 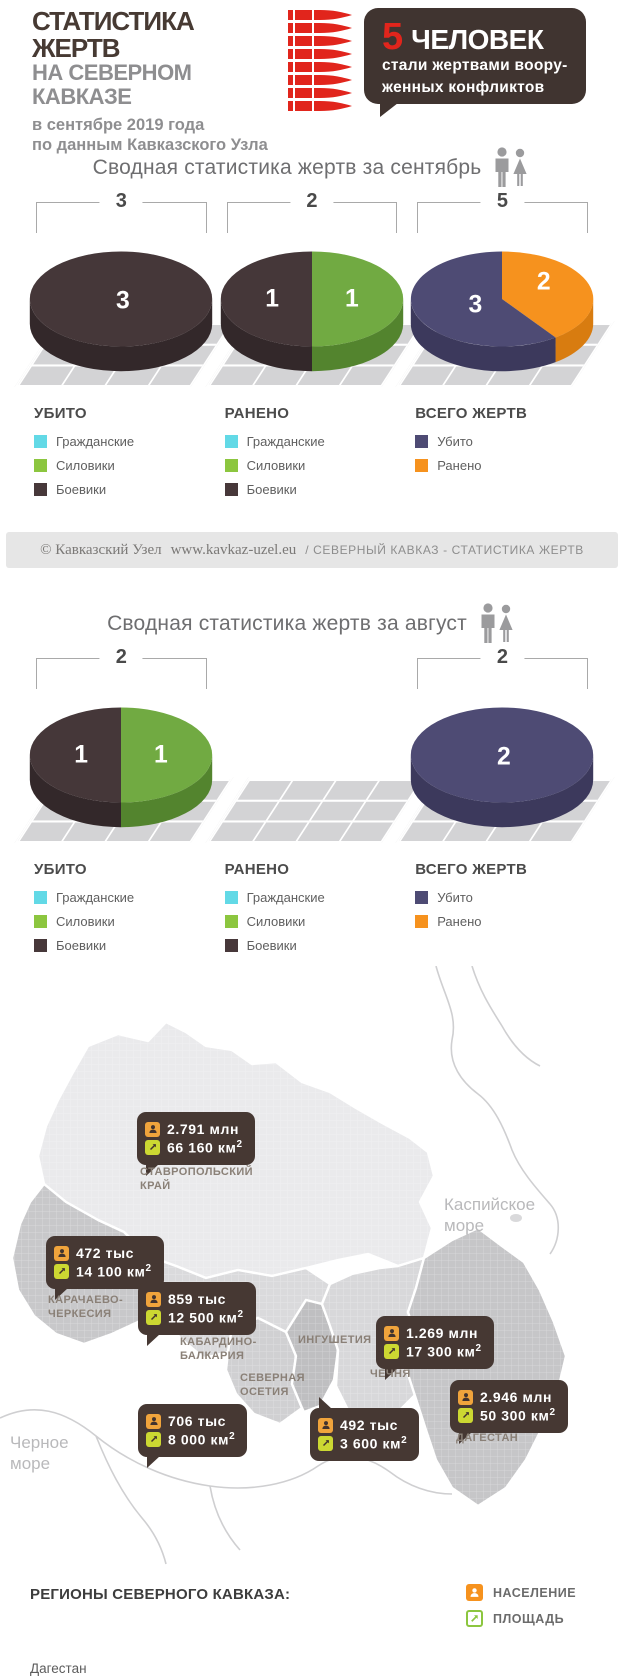 I want to click on black-sea-label: Черное море, so click(x=39, y=1453).